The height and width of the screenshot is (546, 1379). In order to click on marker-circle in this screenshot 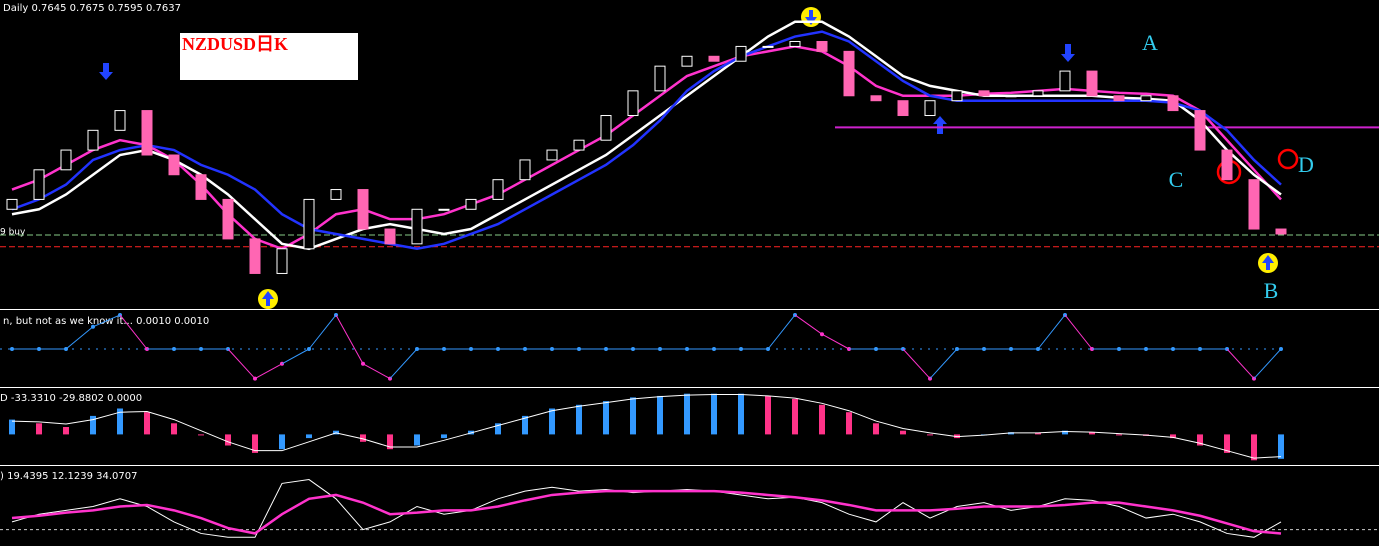, I will do `click(1288, 159)`.